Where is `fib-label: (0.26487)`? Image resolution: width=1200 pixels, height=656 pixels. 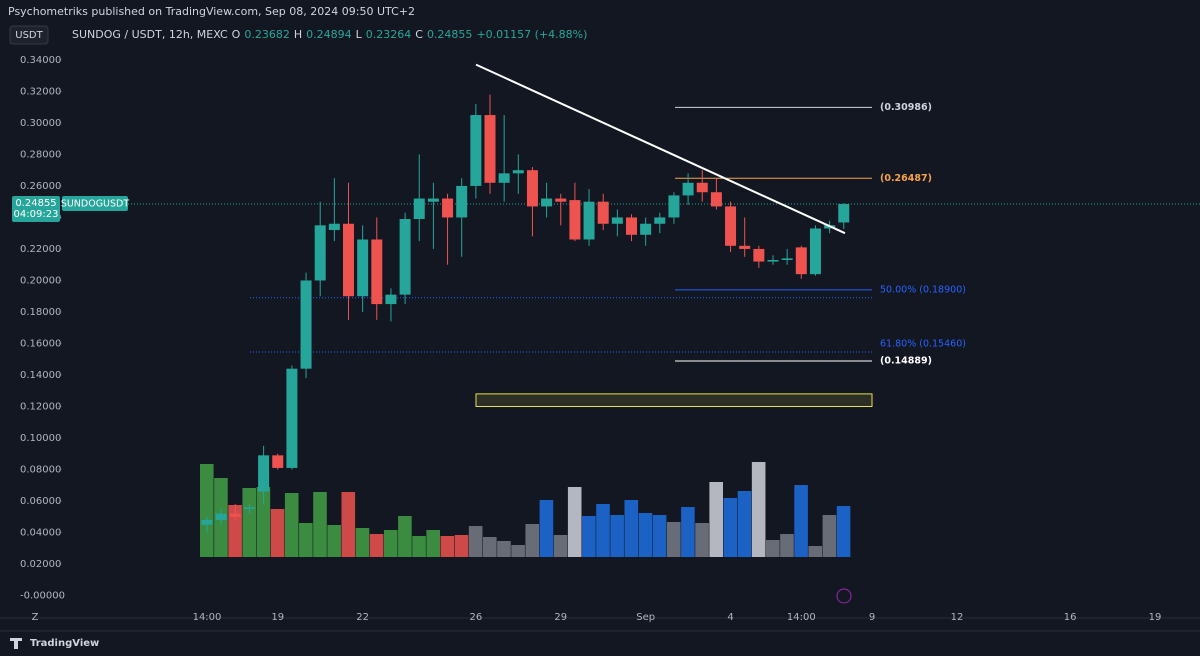
fib-label: (0.26487) is located at coordinates (906, 178).